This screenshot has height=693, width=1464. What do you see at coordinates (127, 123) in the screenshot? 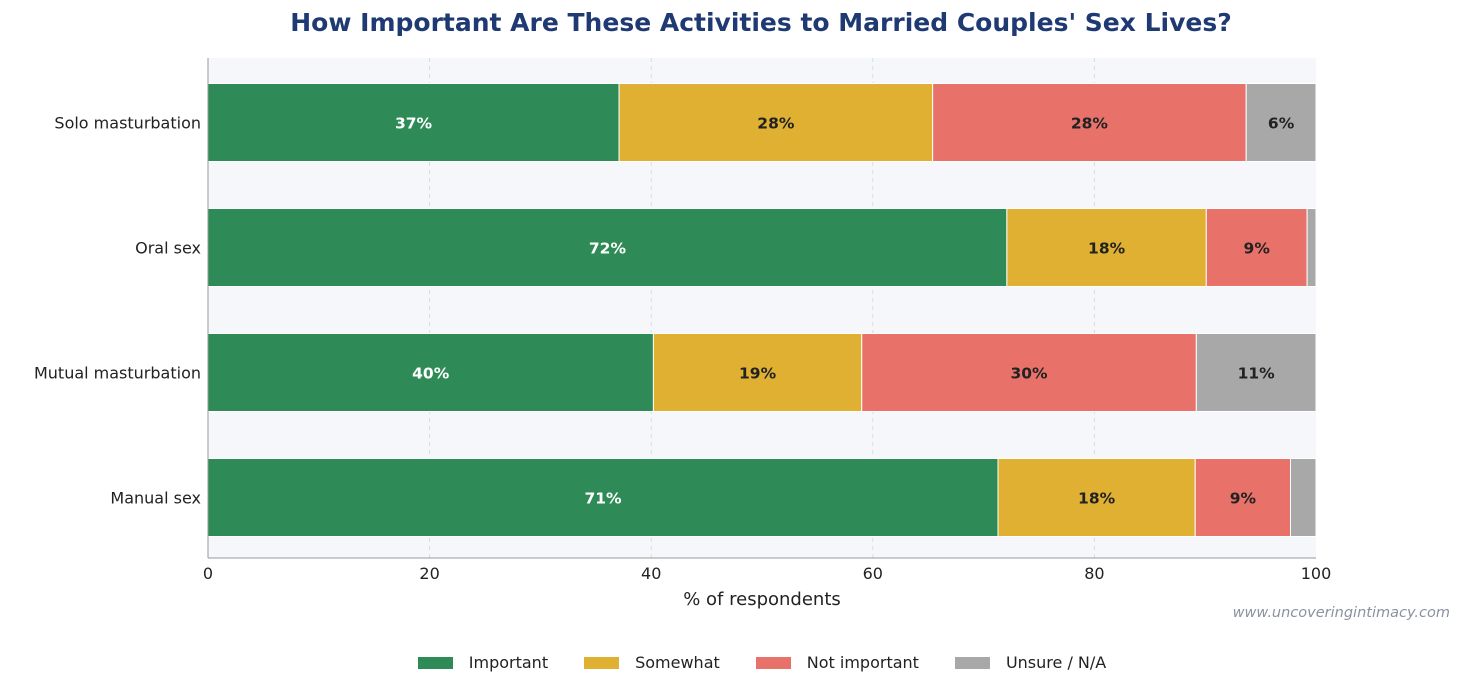
I see `y-category-label: Solo masturbation` at bounding box center [127, 123].